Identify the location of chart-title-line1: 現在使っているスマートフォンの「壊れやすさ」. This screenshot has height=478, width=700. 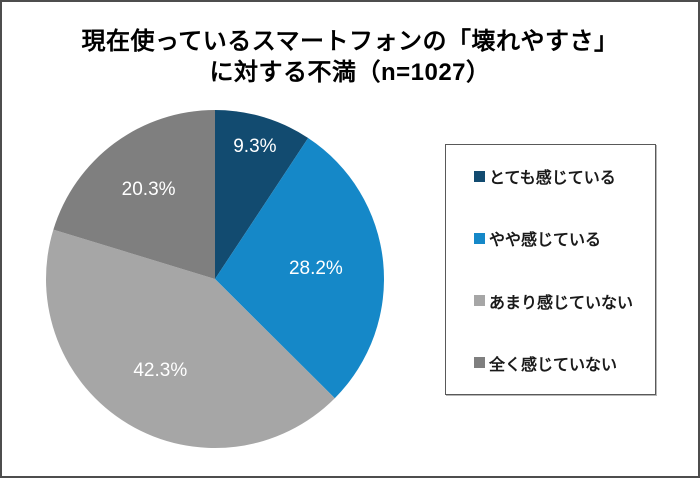
(350, 41).